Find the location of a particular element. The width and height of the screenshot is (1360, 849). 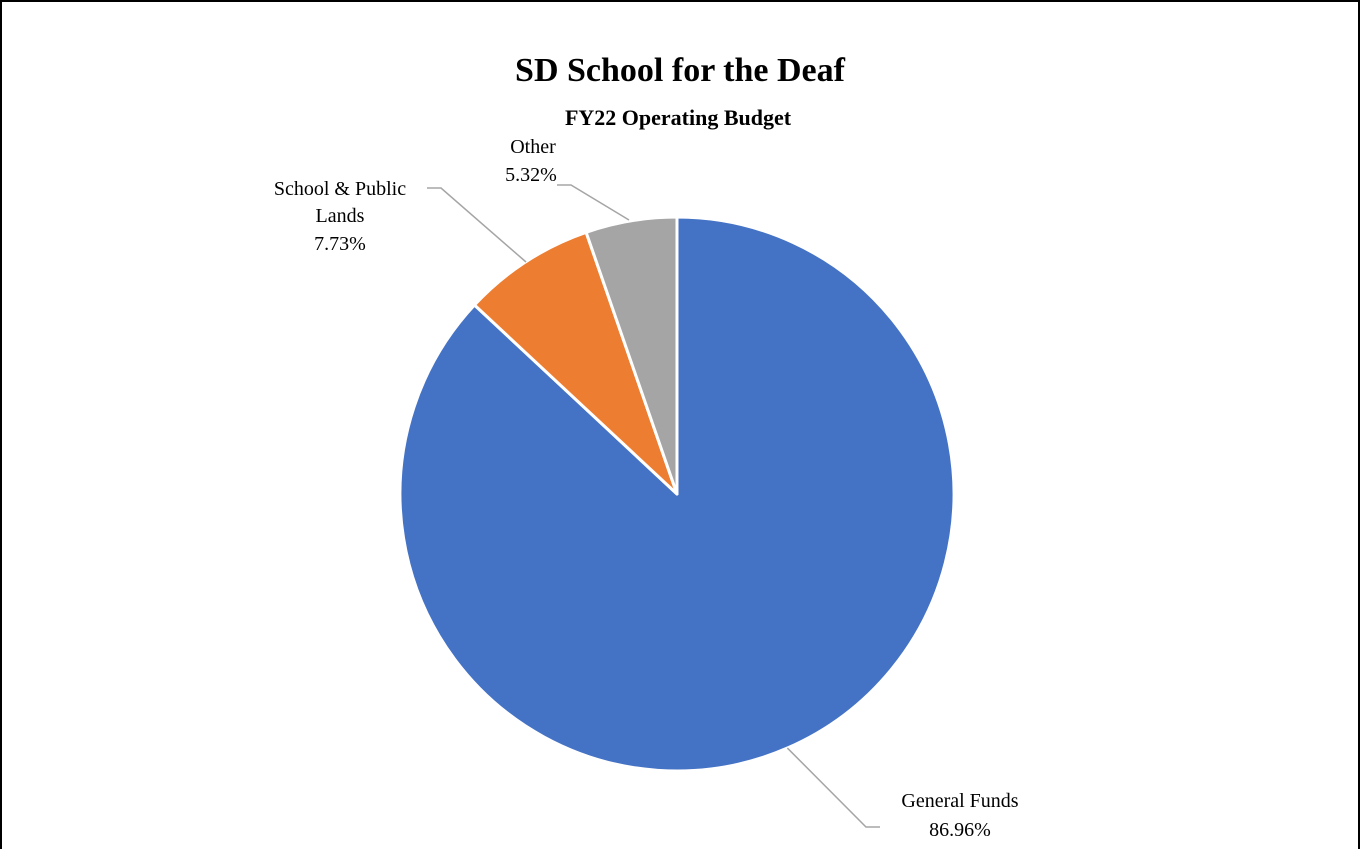

label-general-funds-value: 86.96% is located at coordinates (960, 830).